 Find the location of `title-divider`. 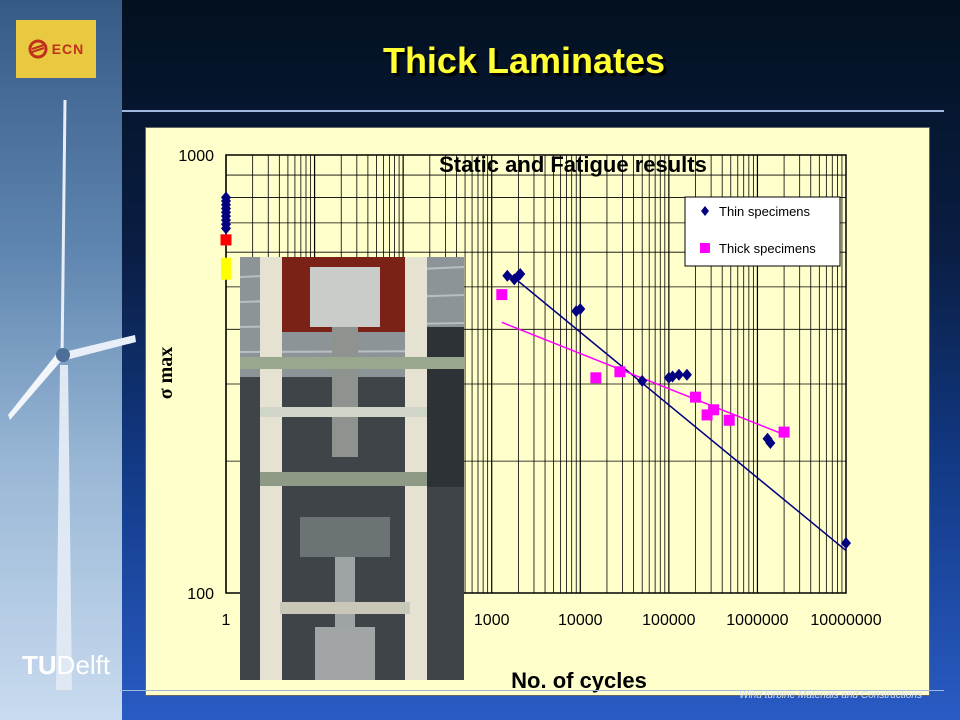

title-divider is located at coordinates (533, 111).